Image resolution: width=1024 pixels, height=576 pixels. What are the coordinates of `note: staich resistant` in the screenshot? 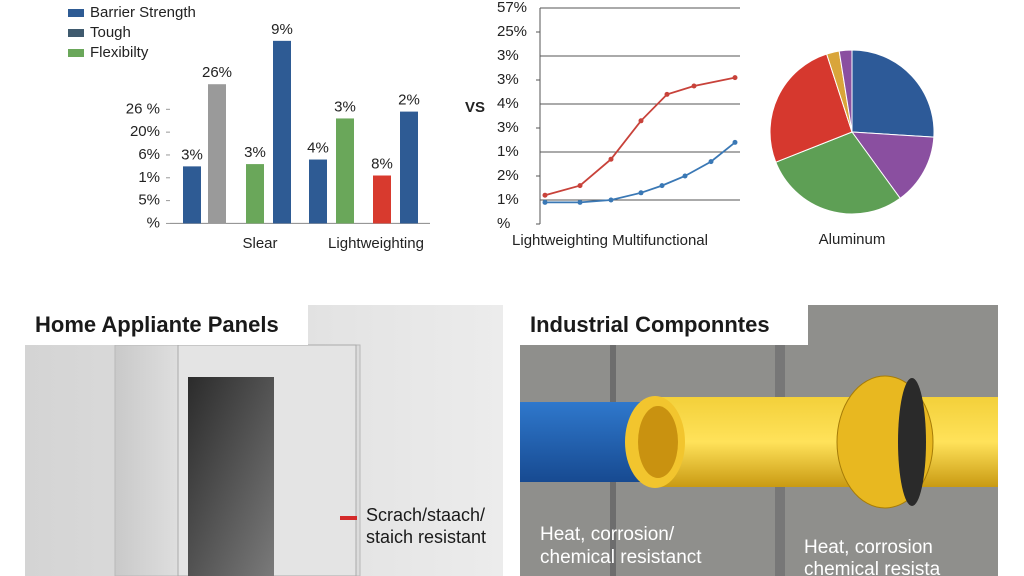 It's located at (426, 537).